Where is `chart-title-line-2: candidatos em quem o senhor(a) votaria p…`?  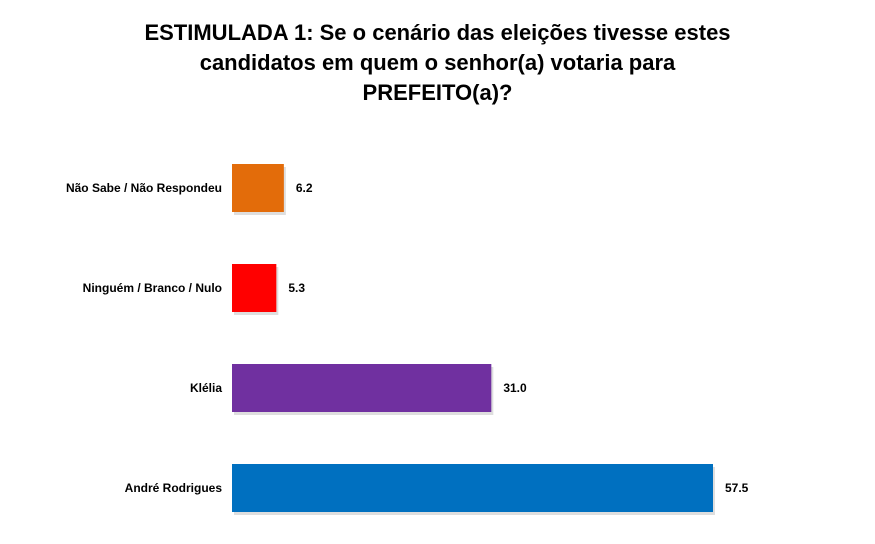 chart-title-line-2: candidatos em quem o senhor(a) votaria p… is located at coordinates (437, 62).